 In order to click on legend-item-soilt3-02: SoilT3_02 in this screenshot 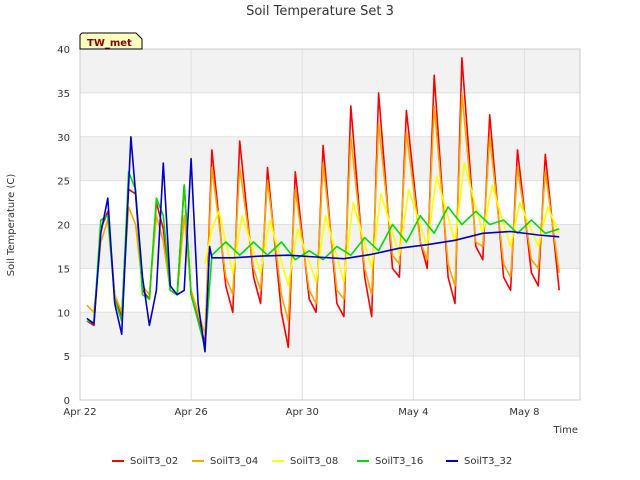, I will do `click(145, 461)`.